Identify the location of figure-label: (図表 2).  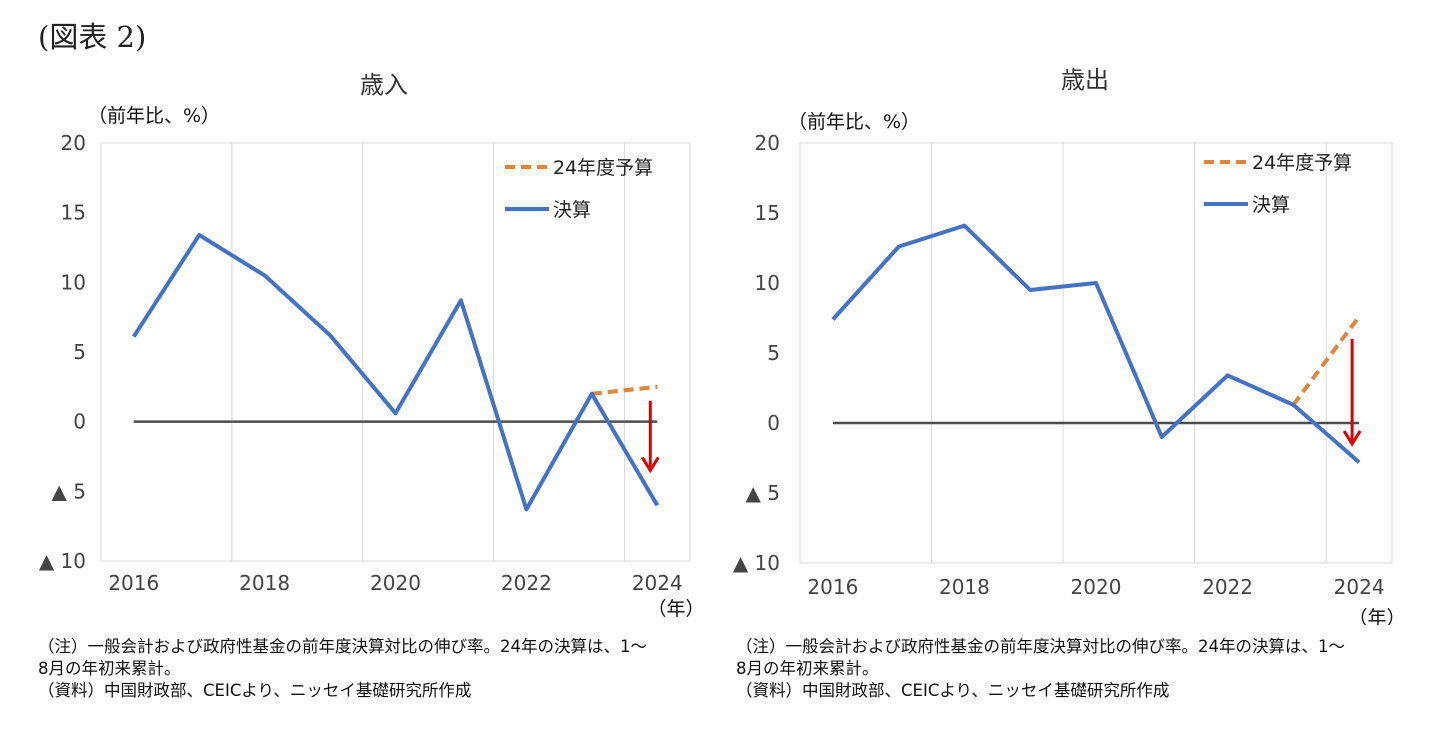
(92, 37).